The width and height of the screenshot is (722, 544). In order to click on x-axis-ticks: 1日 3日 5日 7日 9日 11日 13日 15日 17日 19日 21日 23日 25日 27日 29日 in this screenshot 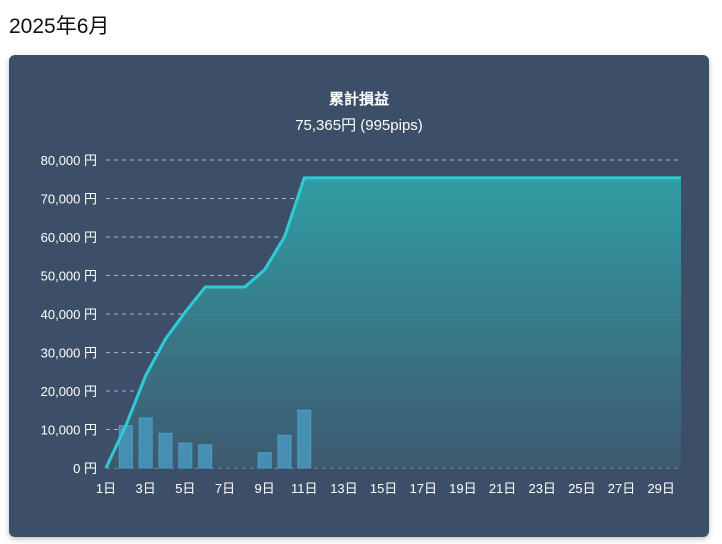, I will do `click(385, 488)`.